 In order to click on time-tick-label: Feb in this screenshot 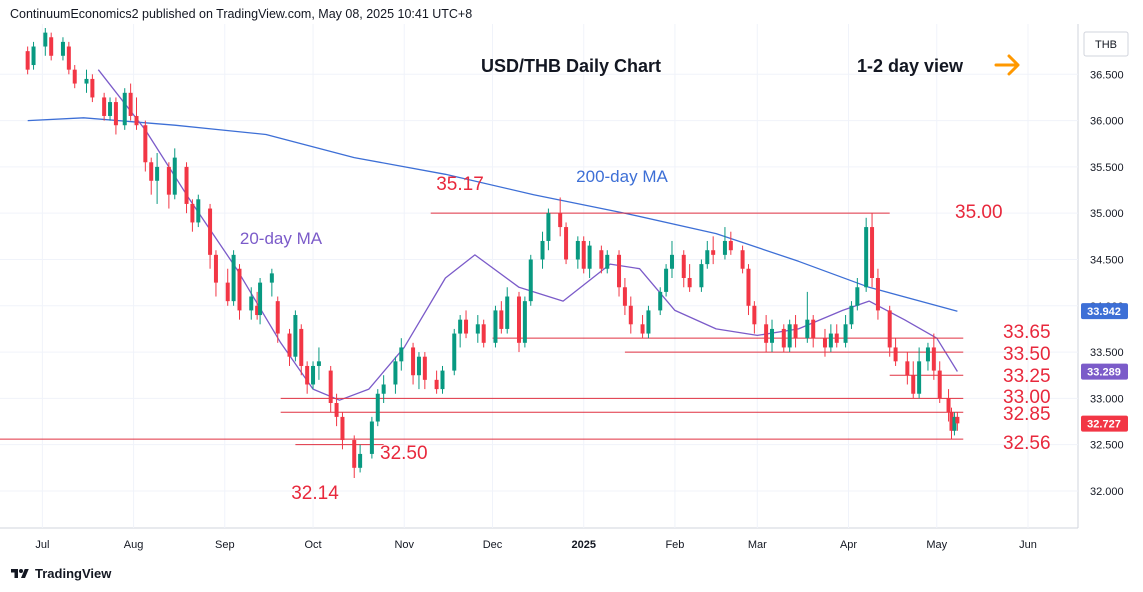, I will do `click(674, 545)`.